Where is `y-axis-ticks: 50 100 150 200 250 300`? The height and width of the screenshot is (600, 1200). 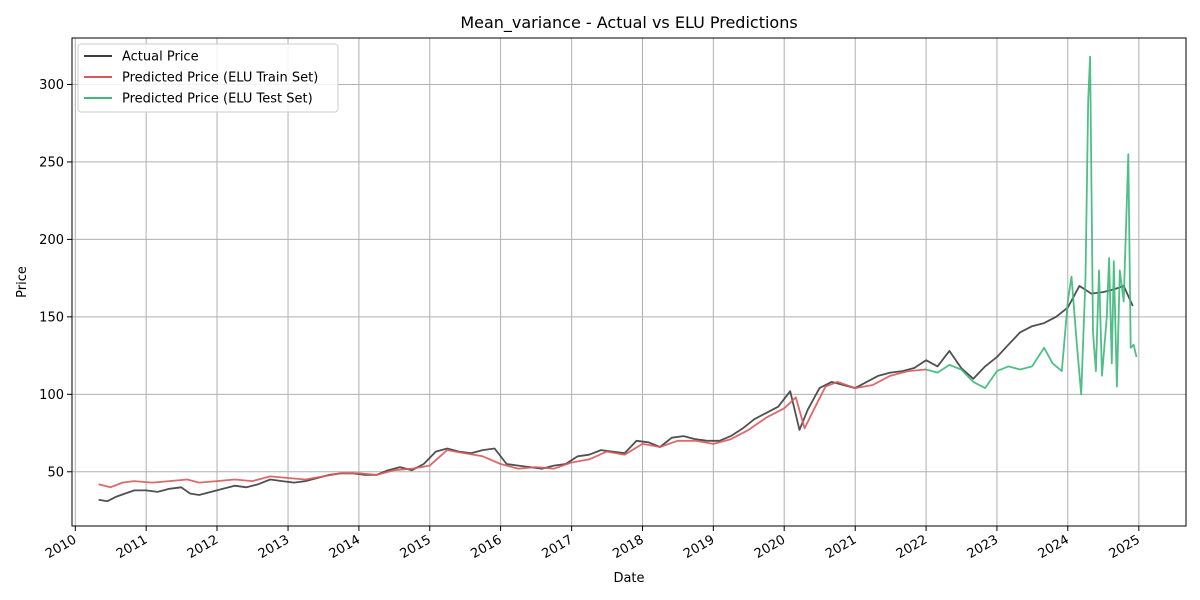
y-axis-ticks: 50 100 150 200 250 300 is located at coordinates (55, 279).